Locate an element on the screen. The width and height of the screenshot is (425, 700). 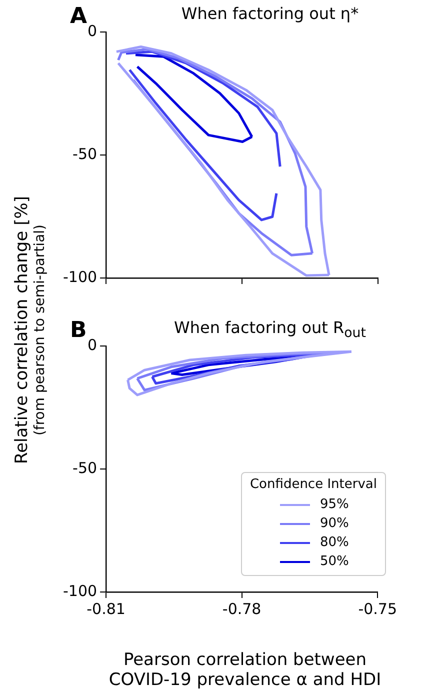
legend-label: 95% is located at coordinates (334, 504).